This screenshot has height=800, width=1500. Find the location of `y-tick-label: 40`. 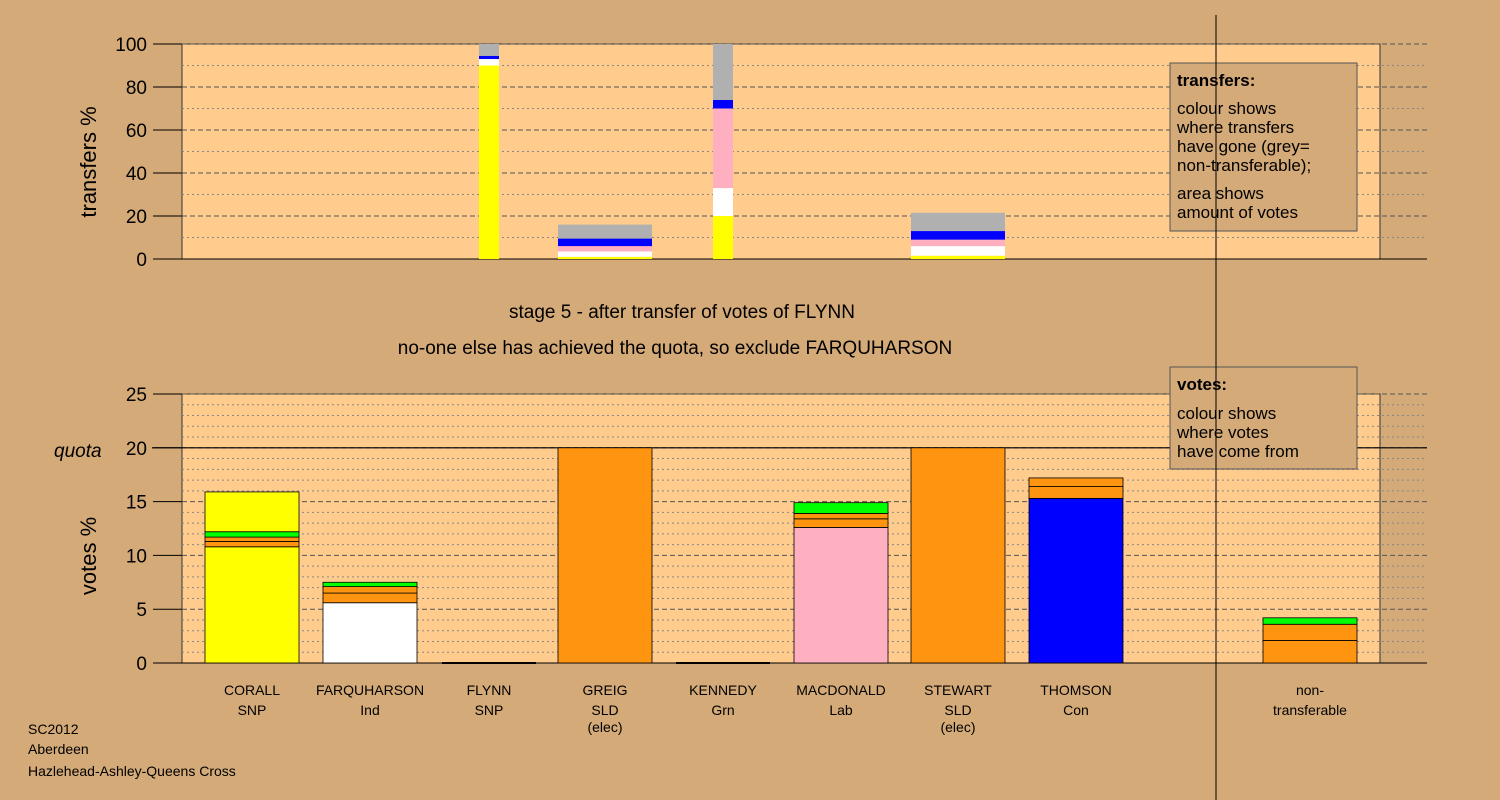

y-tick-label: 40 is located at coordinates (136, 174).